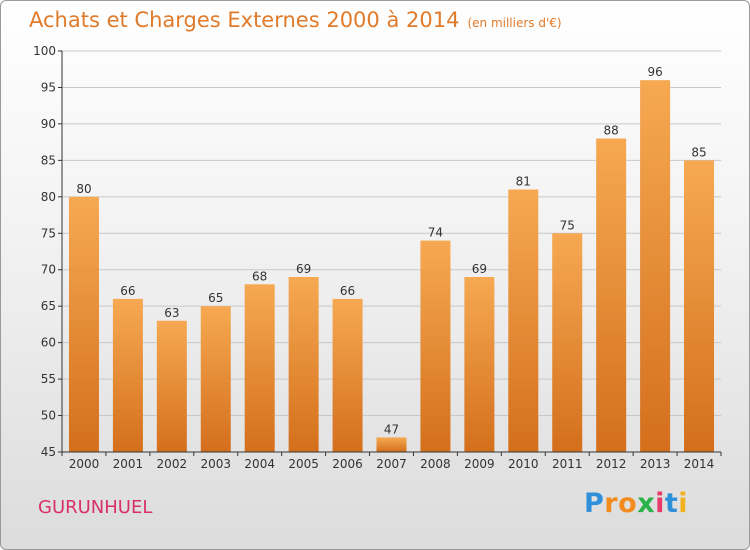 Image resolution: width=750 pixels, height=550 pixels. Describe the element at coordinates (83, 189) in the screenshot. I see `value-label: 80` at that location.